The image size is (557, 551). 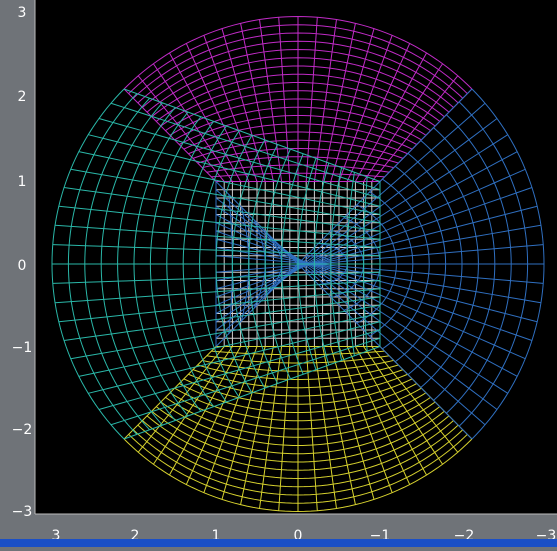 I want to click on x-axis: 3 2 1 0 −1 −2 −3, so click(x=296, y=528).